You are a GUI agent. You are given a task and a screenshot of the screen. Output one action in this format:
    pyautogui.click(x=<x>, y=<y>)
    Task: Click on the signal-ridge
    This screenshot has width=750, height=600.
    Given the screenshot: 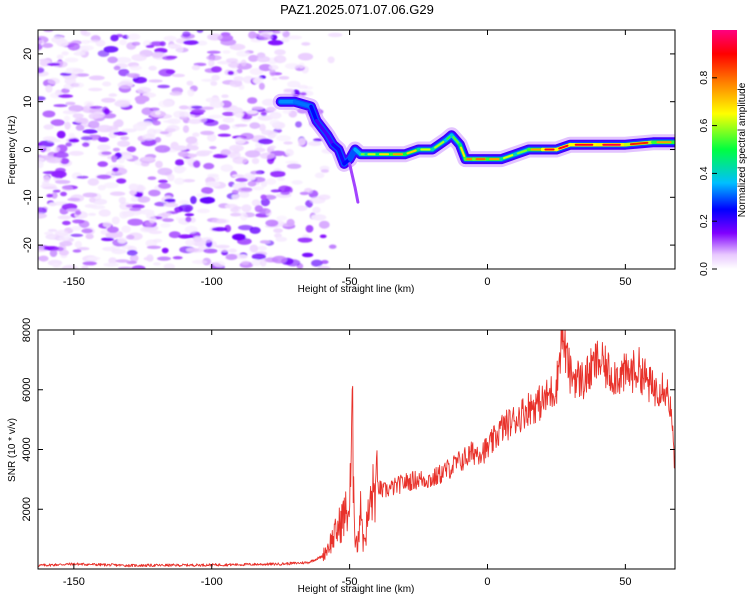 What is the action you would take?
    pyautogui.click(x=473, y=148)
    